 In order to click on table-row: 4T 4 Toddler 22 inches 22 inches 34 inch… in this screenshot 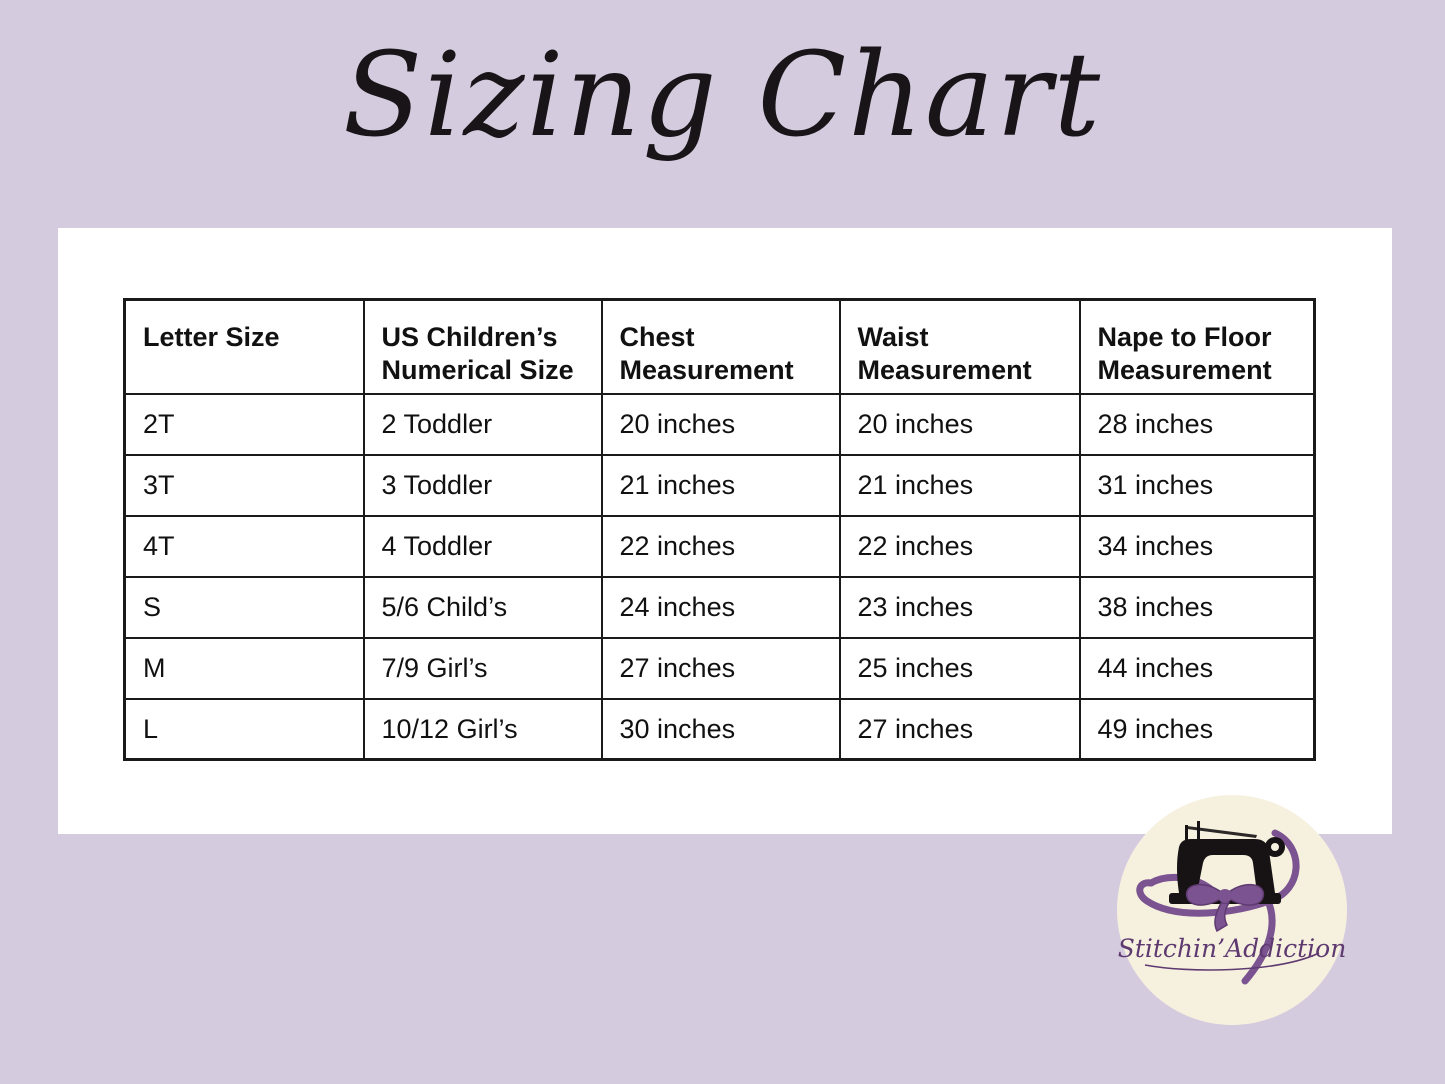, I will do `click(719, 546)`.